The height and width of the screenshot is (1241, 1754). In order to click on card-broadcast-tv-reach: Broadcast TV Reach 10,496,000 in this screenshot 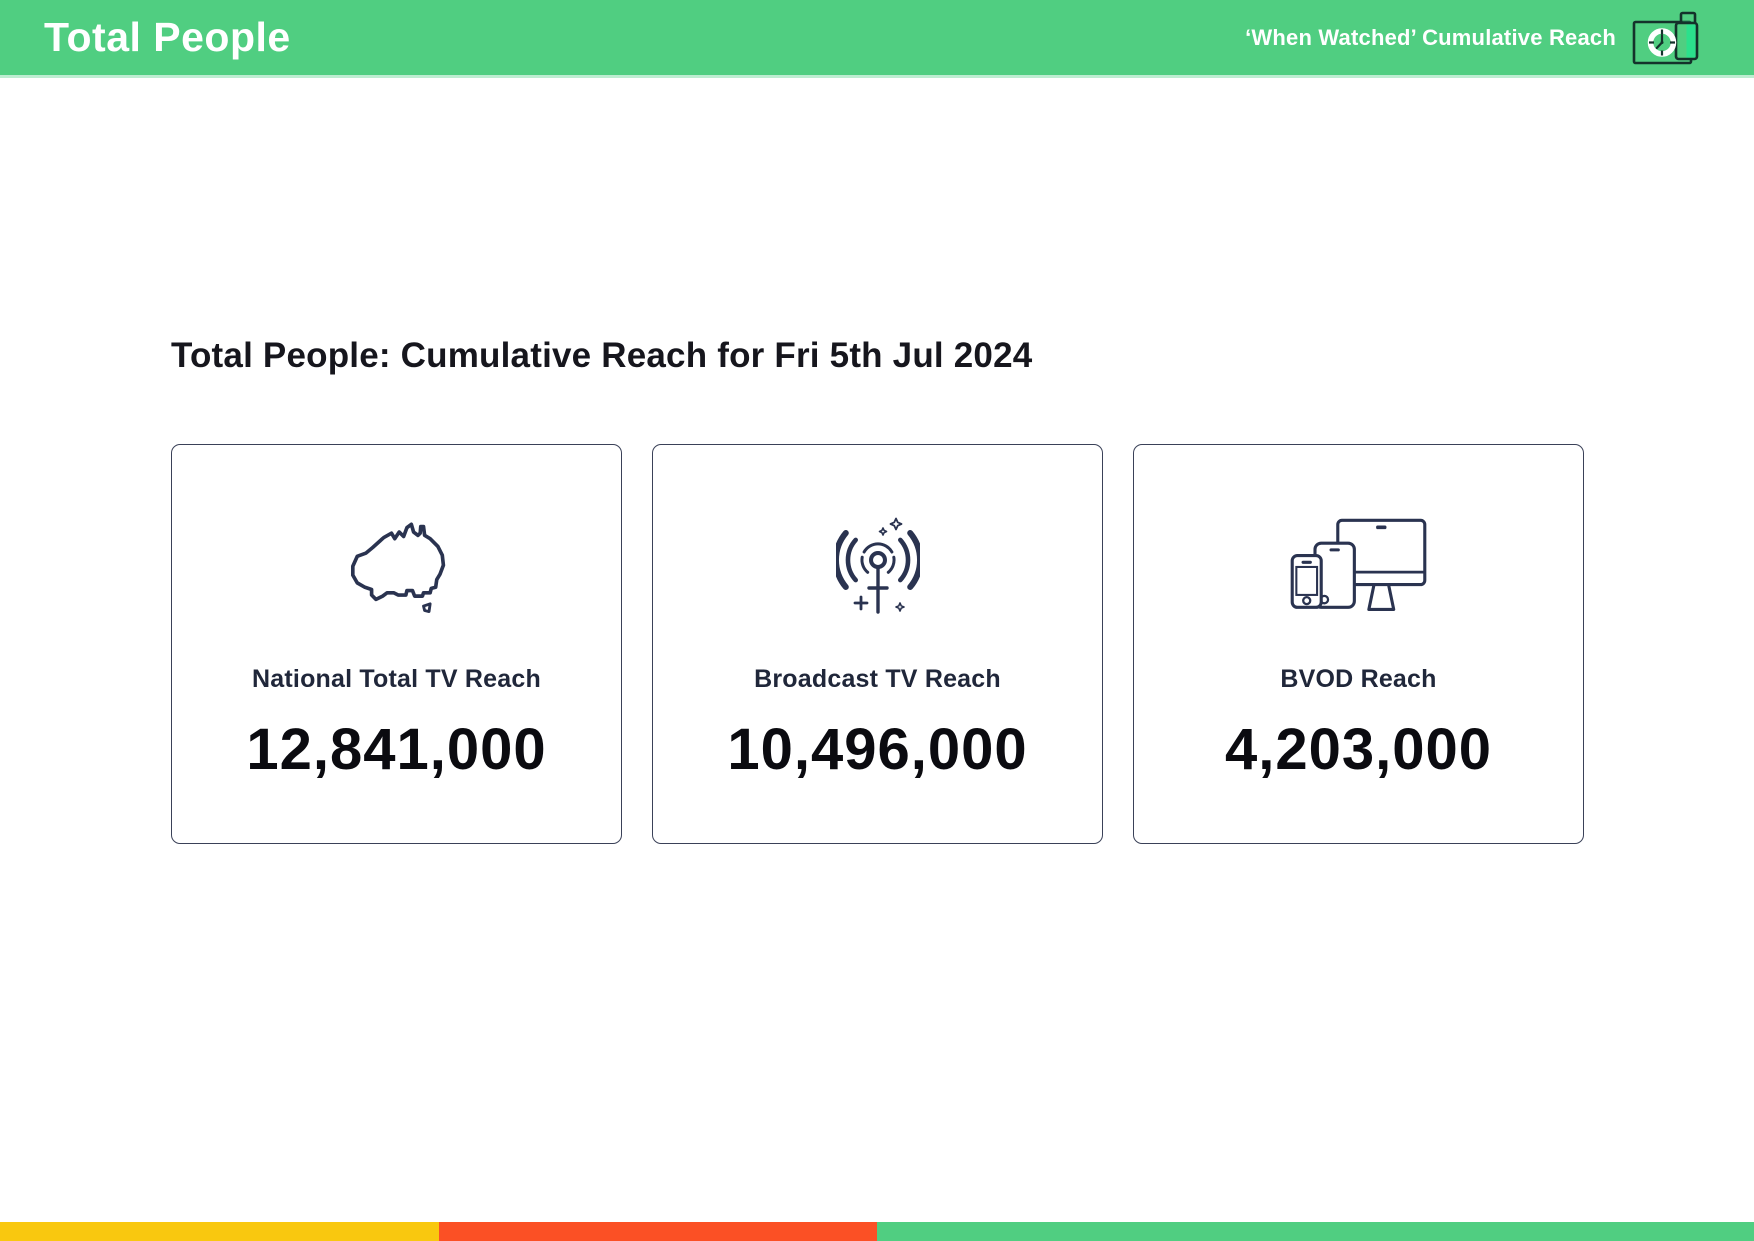, I will do `click(877, 644)`.